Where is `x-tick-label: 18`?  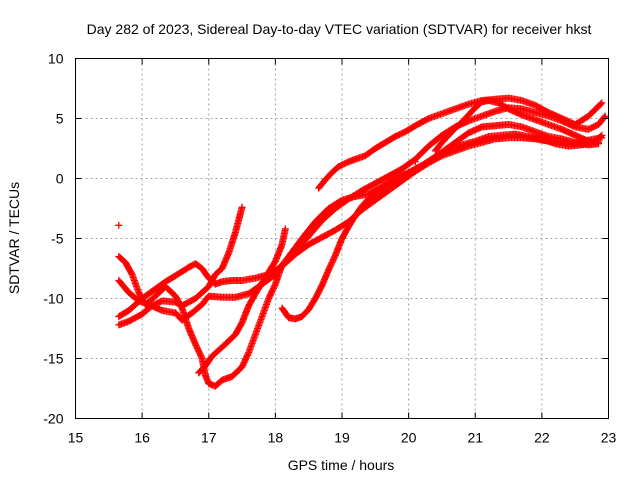
x-tick-label: 18 is located at coordinates (276, 438).